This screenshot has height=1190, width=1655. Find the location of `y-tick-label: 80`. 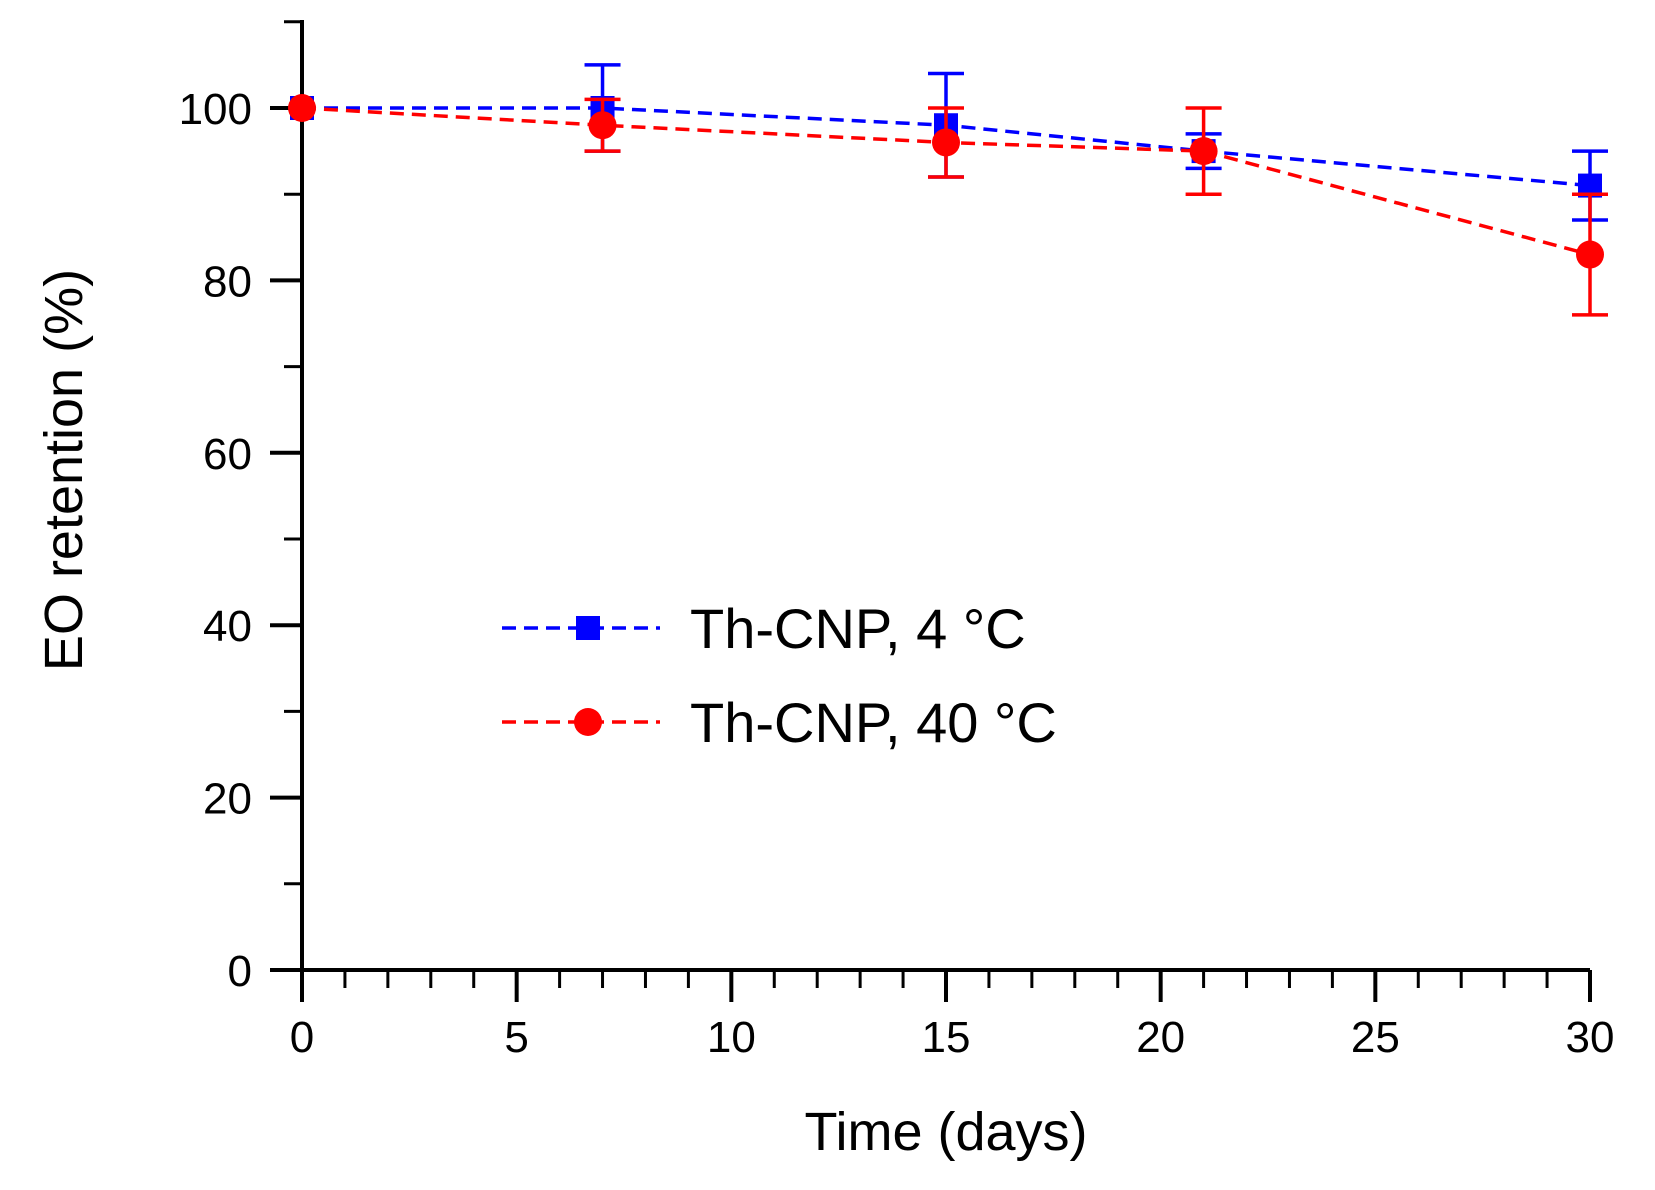

y-tick-label: 80 is located at coordinates (227, 281).